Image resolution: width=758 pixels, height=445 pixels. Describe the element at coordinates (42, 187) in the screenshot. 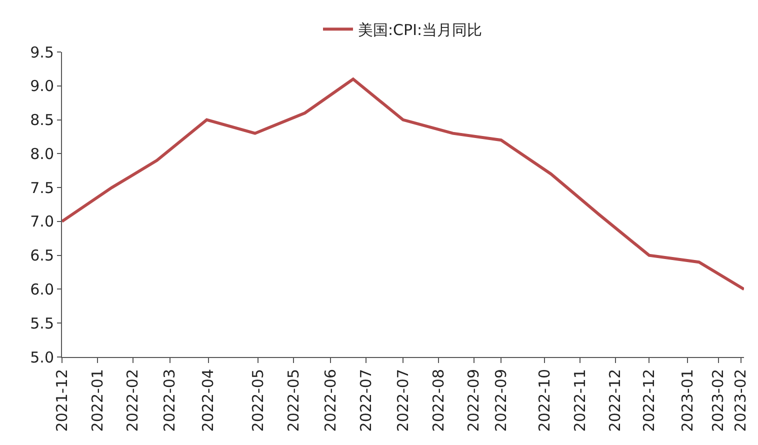

I see `y-tick-label: 7.5` at that location.